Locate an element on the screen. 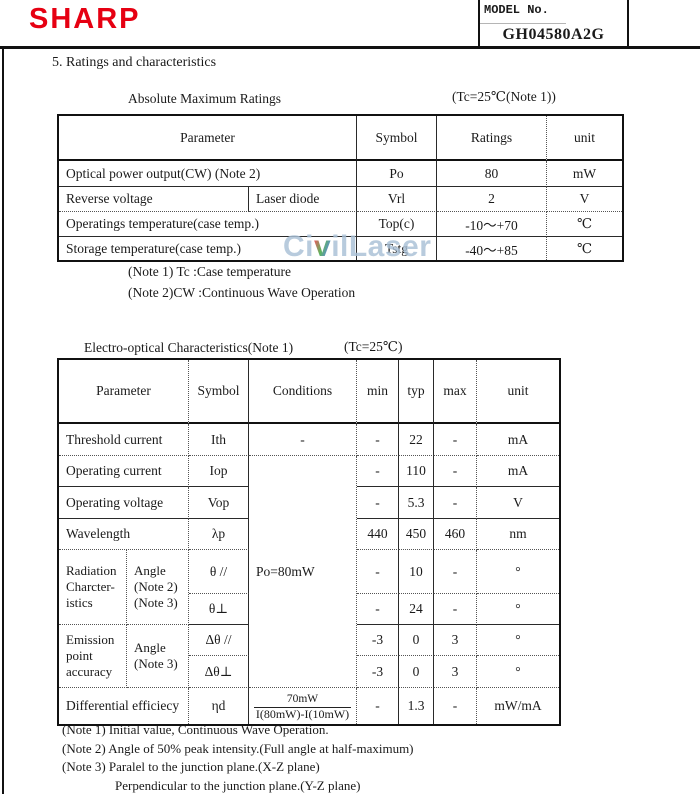  col-header-symbol: Symbol is located at coordinates (219, 392).